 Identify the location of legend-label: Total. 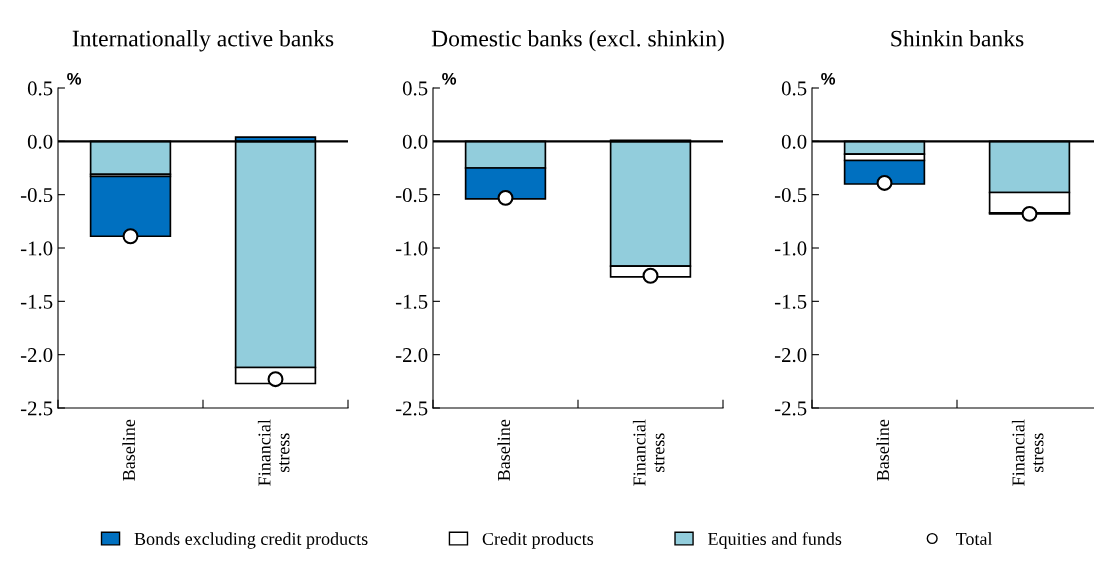
(974, 539).